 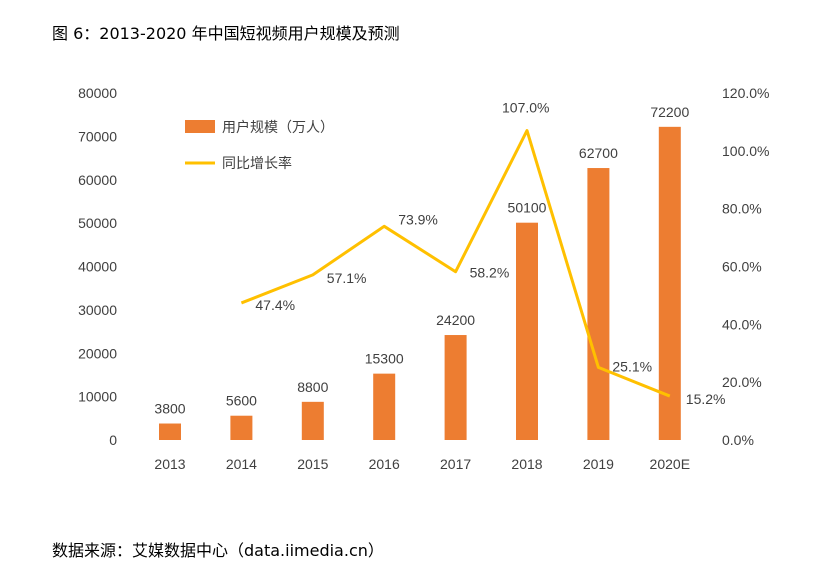 What do you see at coordinates (97, 267) in the screenshot?
I see `y-left-tick-label: 40000` at bounding box center [97, 267].